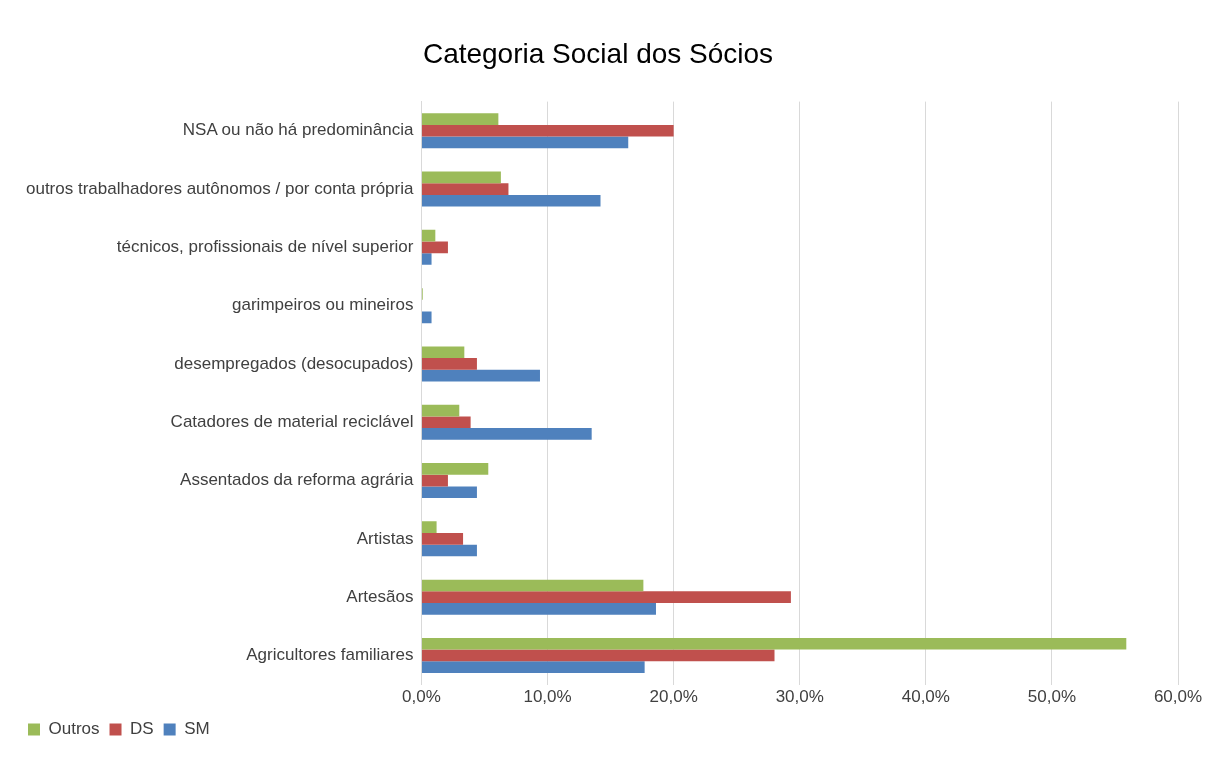  Describe the element at coordinates (925, 697) in the screenshot. I see `x-tick-label: 40,0%` at that location.